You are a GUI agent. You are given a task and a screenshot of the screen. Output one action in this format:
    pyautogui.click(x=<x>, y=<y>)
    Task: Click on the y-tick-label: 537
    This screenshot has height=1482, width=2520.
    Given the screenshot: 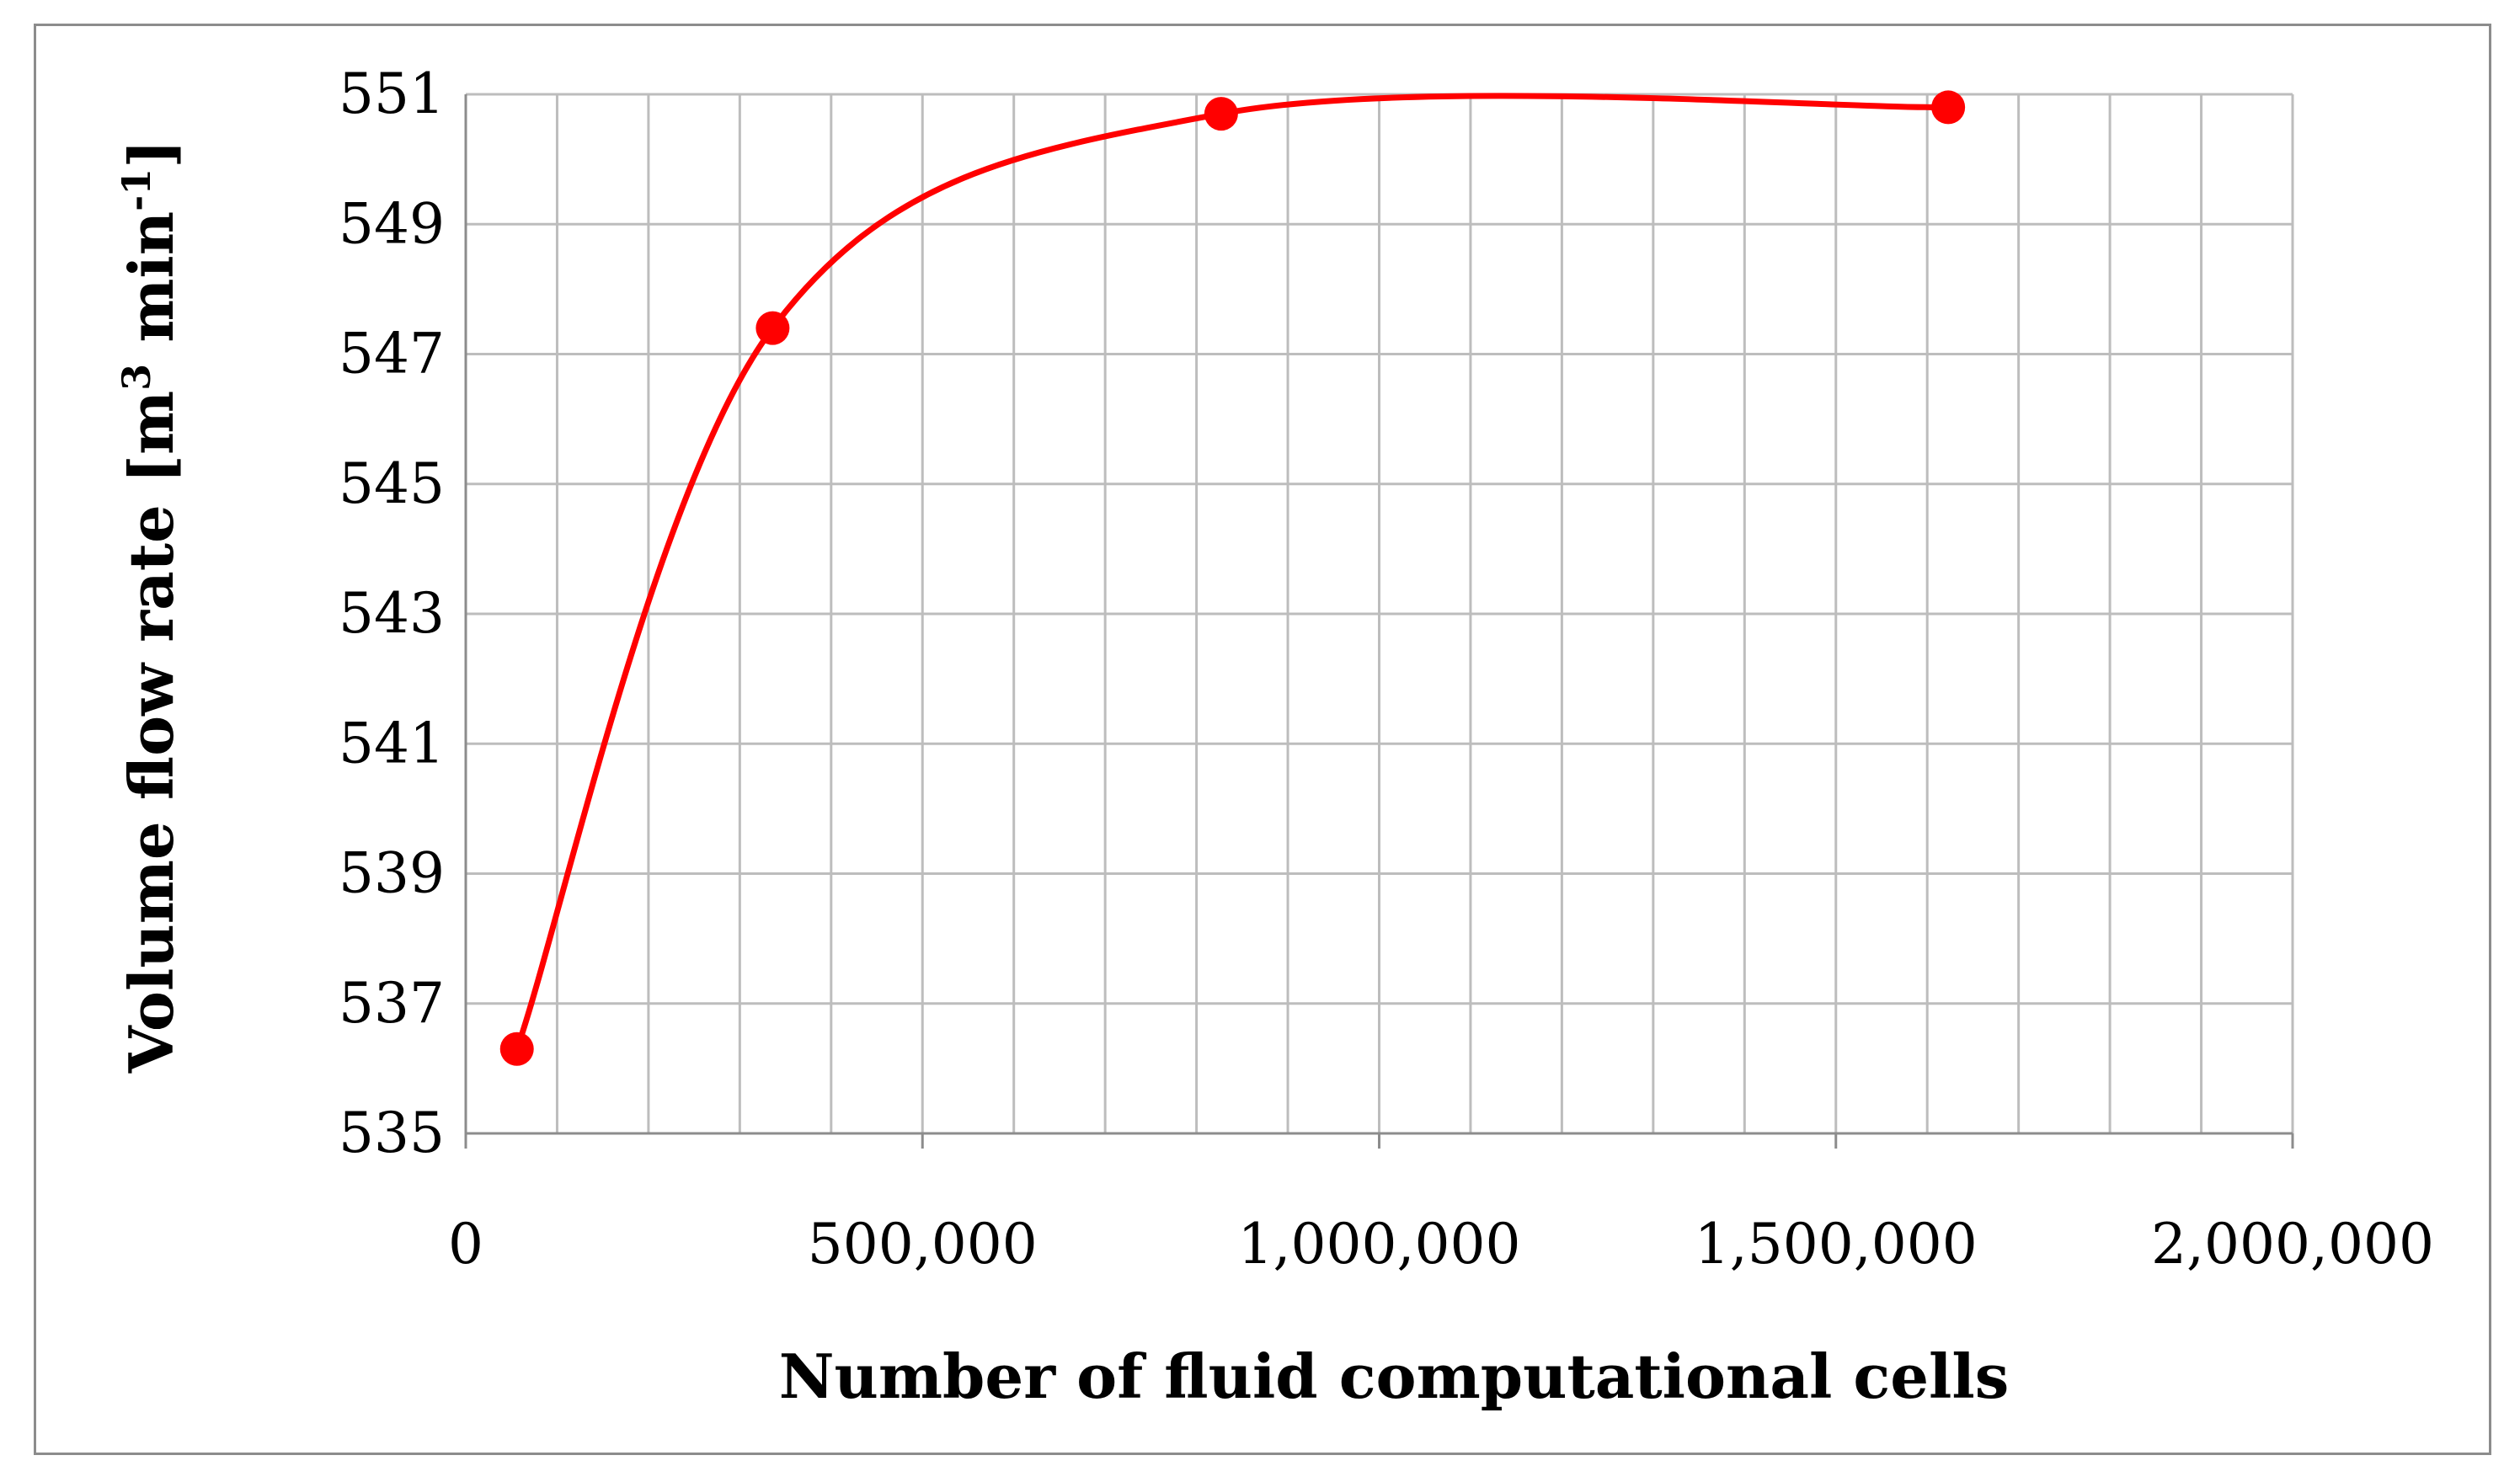 What is the action you would take?
    pyautogui.click(x=392, y=1004)
    